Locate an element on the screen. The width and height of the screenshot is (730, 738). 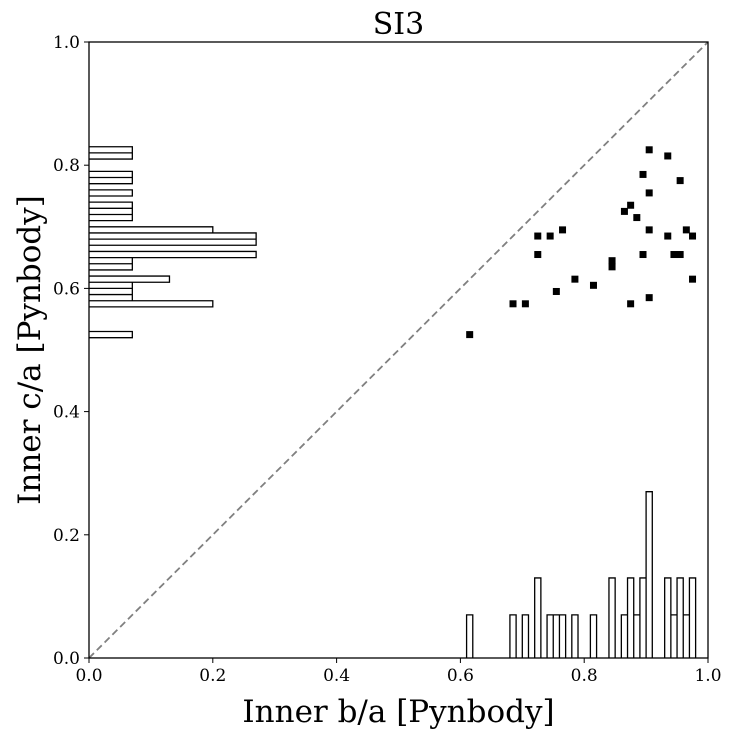
x-tick-label: 1.0 is located at coordinates (707, 676).